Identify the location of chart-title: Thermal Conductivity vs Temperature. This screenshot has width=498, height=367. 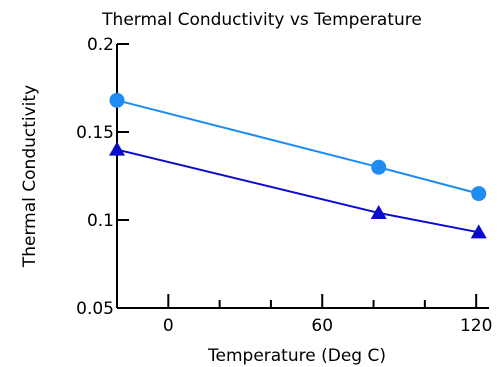
(261, 20).